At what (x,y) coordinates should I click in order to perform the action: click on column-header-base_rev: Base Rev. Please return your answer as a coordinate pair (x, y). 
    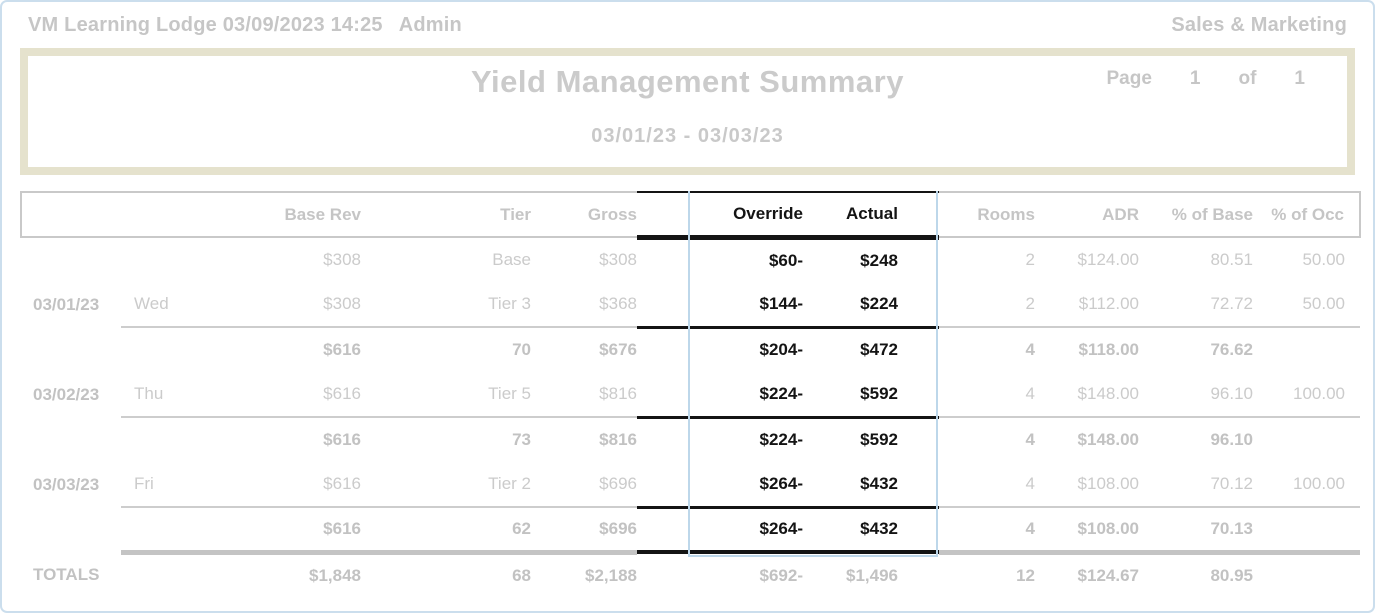
    Looking at the image, I should click on (283, 214).